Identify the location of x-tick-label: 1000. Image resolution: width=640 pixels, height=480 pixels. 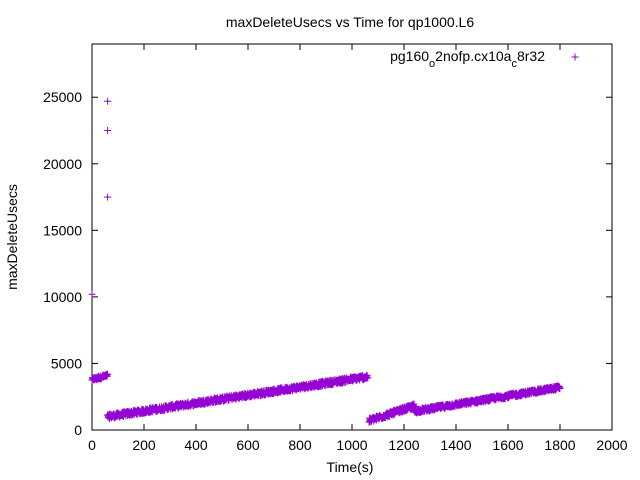
(351, 445).